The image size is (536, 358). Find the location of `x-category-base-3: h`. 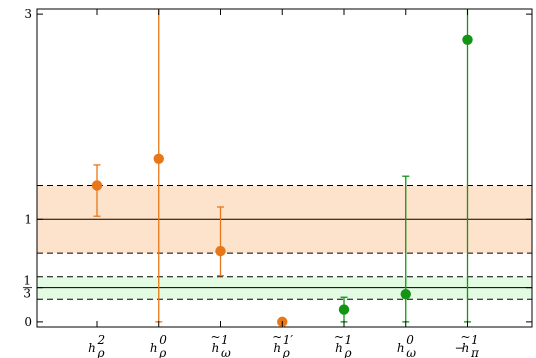

x-category-base-3: h is located at coordinates (277, 348).